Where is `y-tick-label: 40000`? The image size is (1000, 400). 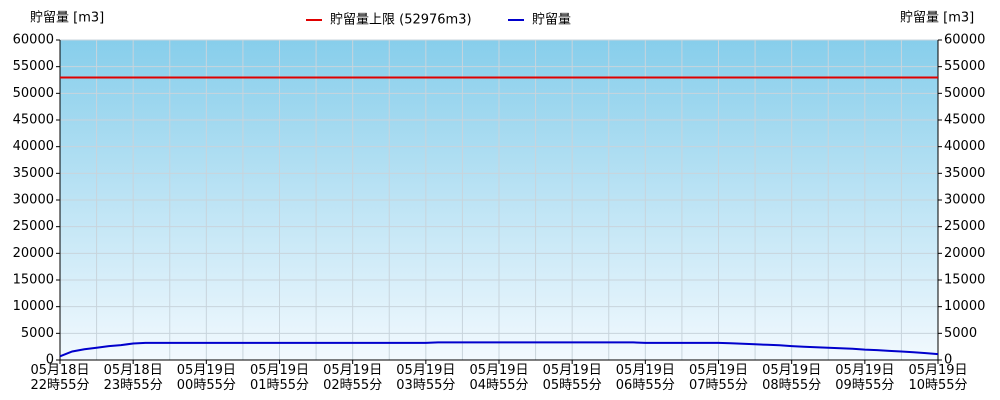 y-tick-label: 40000 is located at coordinates (33, 146).